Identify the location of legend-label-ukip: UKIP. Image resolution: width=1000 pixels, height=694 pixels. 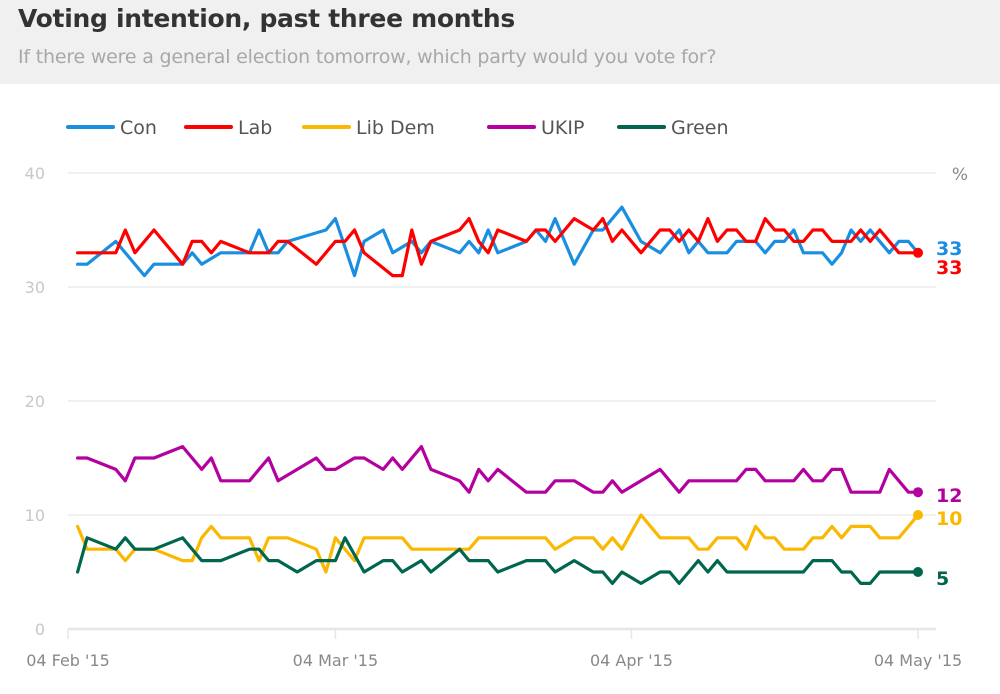
(562, 128).